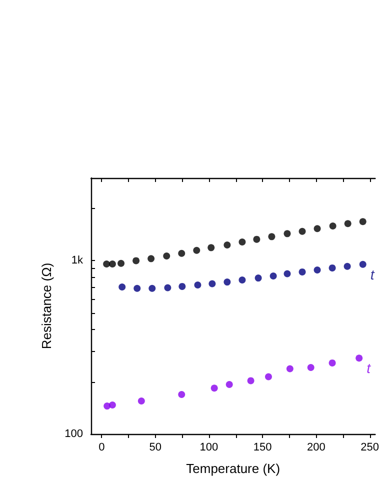  What do you see at coordinates (77, 260) in the screenshot?
I see `y-tick-label: 1k` at bounding box center [77, 260].